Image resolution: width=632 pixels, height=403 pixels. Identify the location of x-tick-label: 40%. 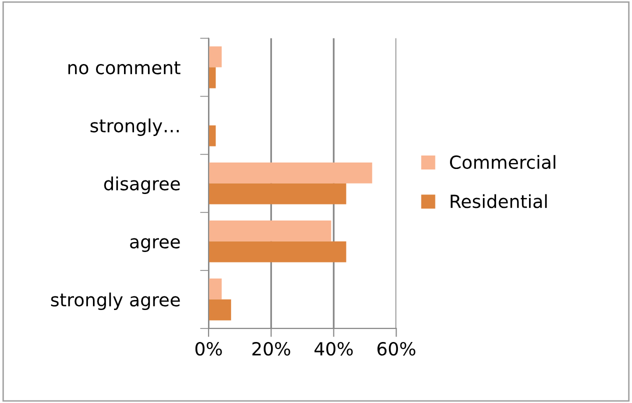
(333, 349).